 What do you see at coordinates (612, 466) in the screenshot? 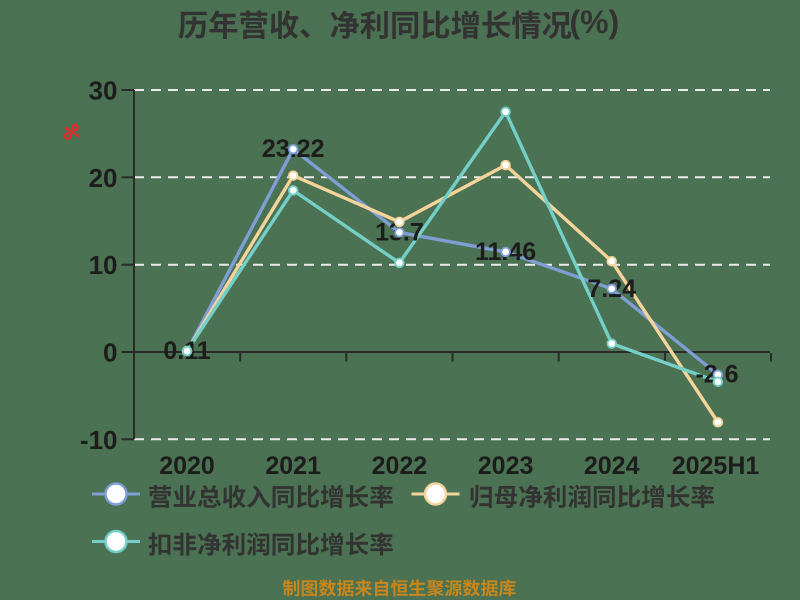
I see `svg-text: 2024` at bounding box center [612, 466].